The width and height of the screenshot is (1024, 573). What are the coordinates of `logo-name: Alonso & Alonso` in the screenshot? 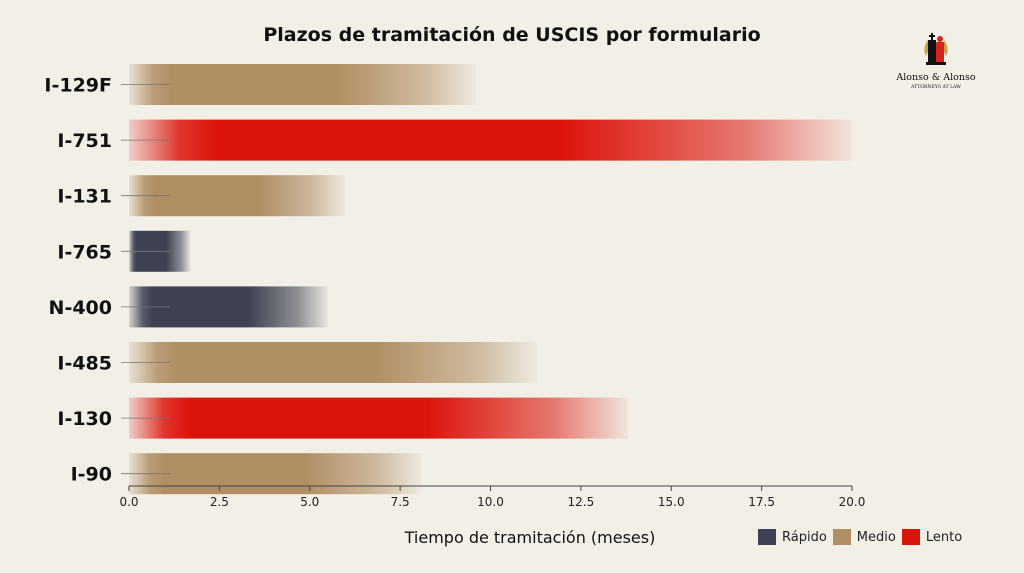 It's located at (935, 77).